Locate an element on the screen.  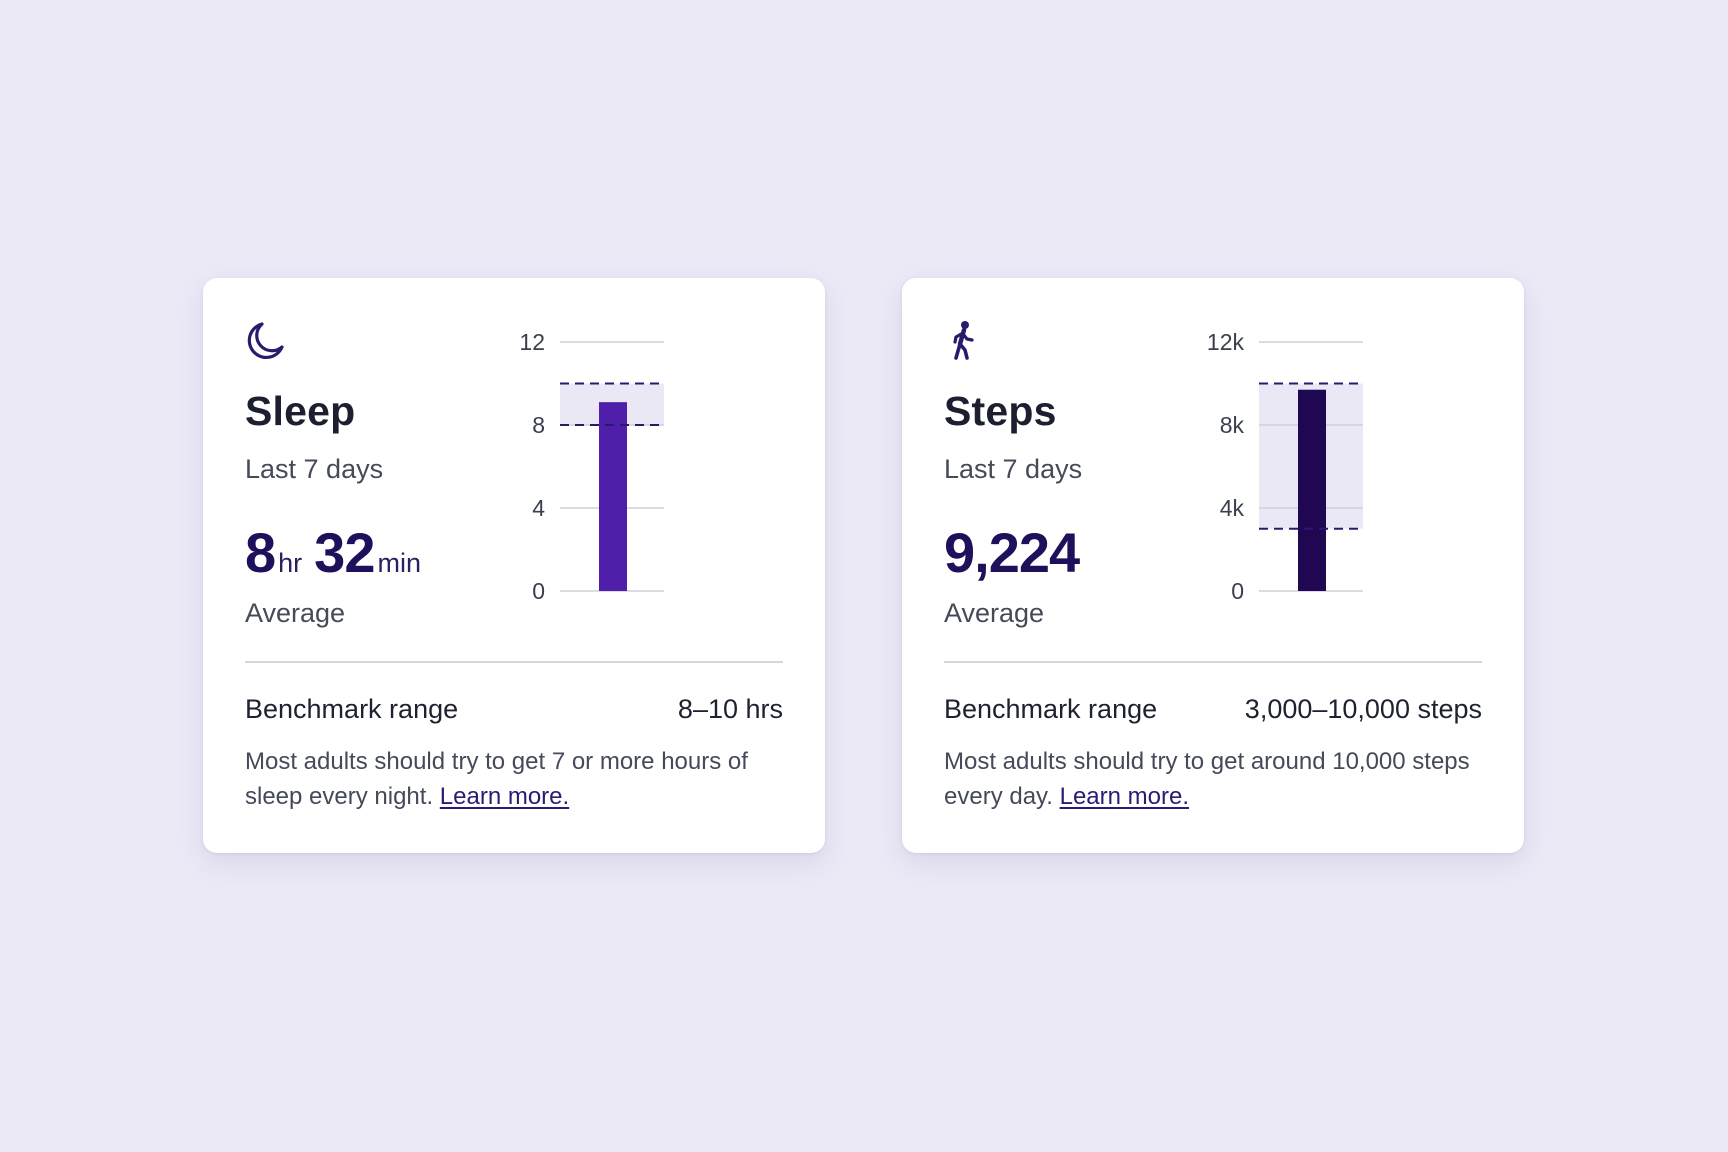
y-tick-label: 12k is located at coordinates (1226, 342).